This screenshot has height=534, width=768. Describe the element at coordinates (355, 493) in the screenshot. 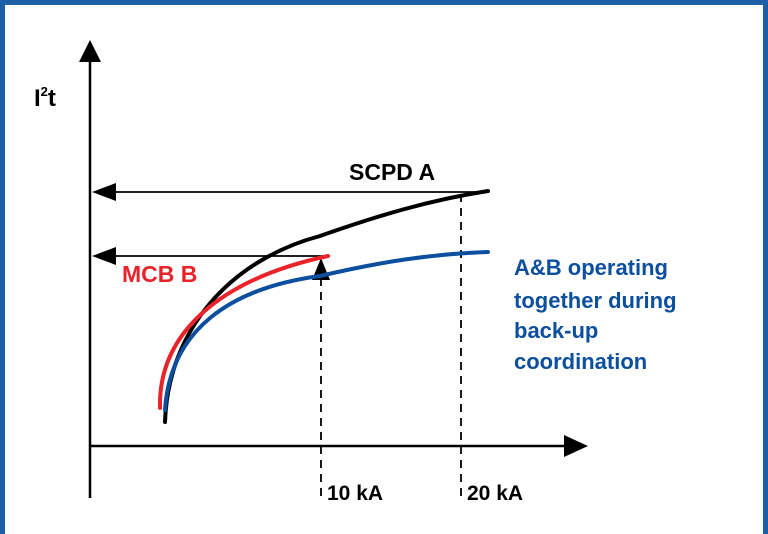

I see `x-tick-10ka: 10 kA` at that location.